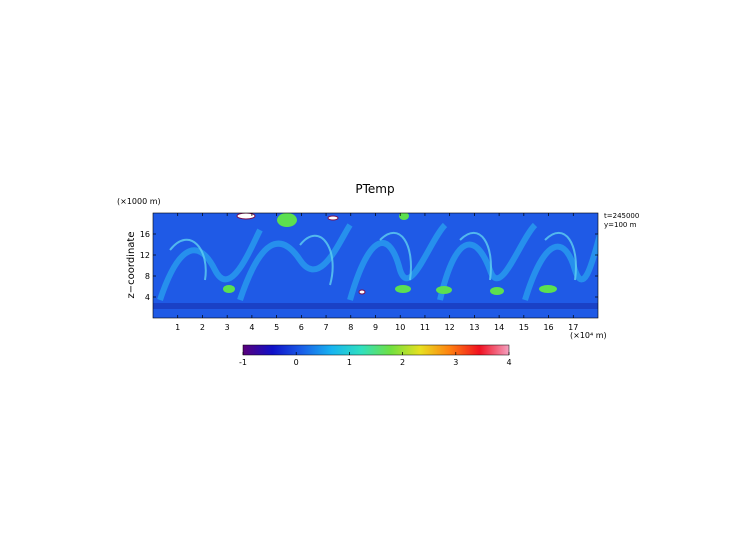 The height and width of the screenshot is (536, 752). I want to click on x-tick-label: 10, so click(400, 327).